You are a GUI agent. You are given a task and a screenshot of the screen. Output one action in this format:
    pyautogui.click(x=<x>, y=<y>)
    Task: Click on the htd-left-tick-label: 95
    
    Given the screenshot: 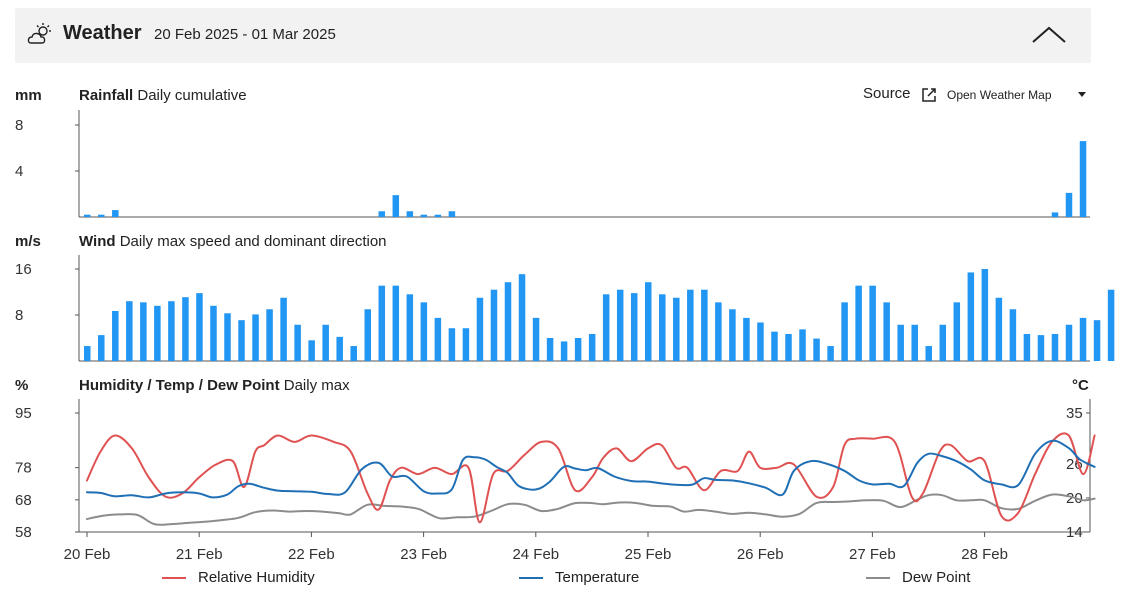 What is the action you would take?
    pyautogui.click(x=23, y=413)
    